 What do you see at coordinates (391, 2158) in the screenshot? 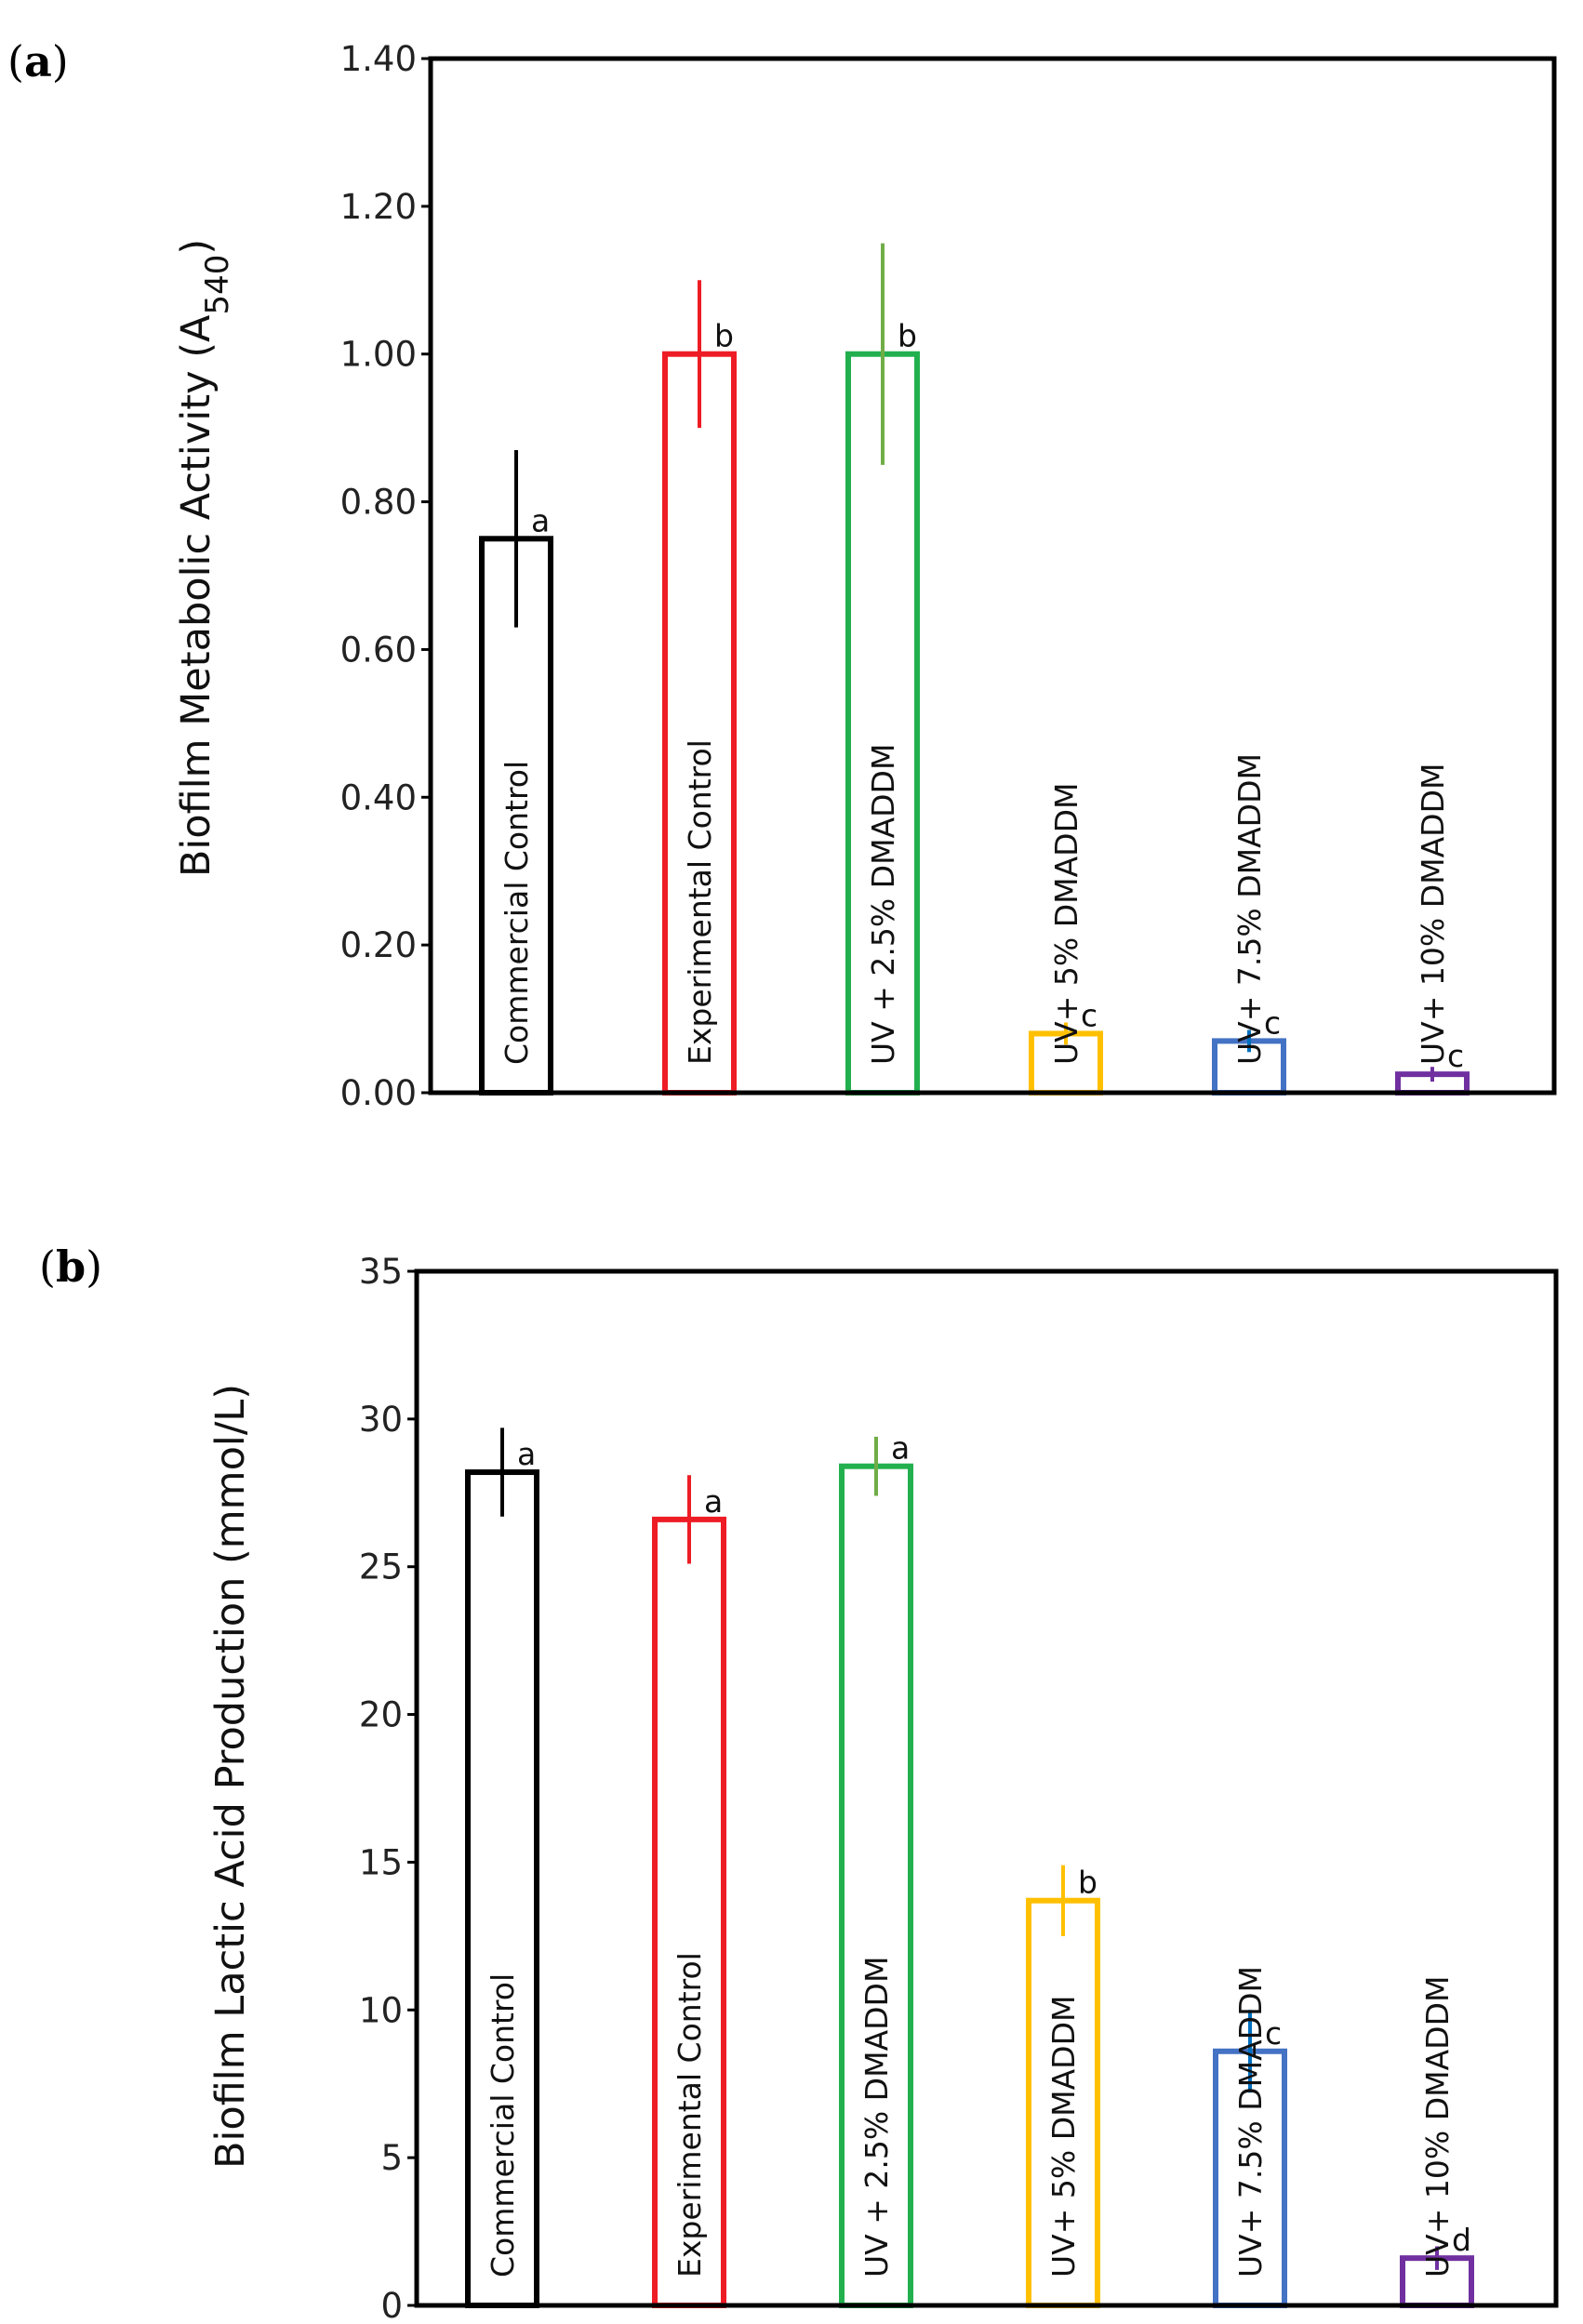
I see `panel-b-y-tick-label: 5` at bounding box center [391, 2158].